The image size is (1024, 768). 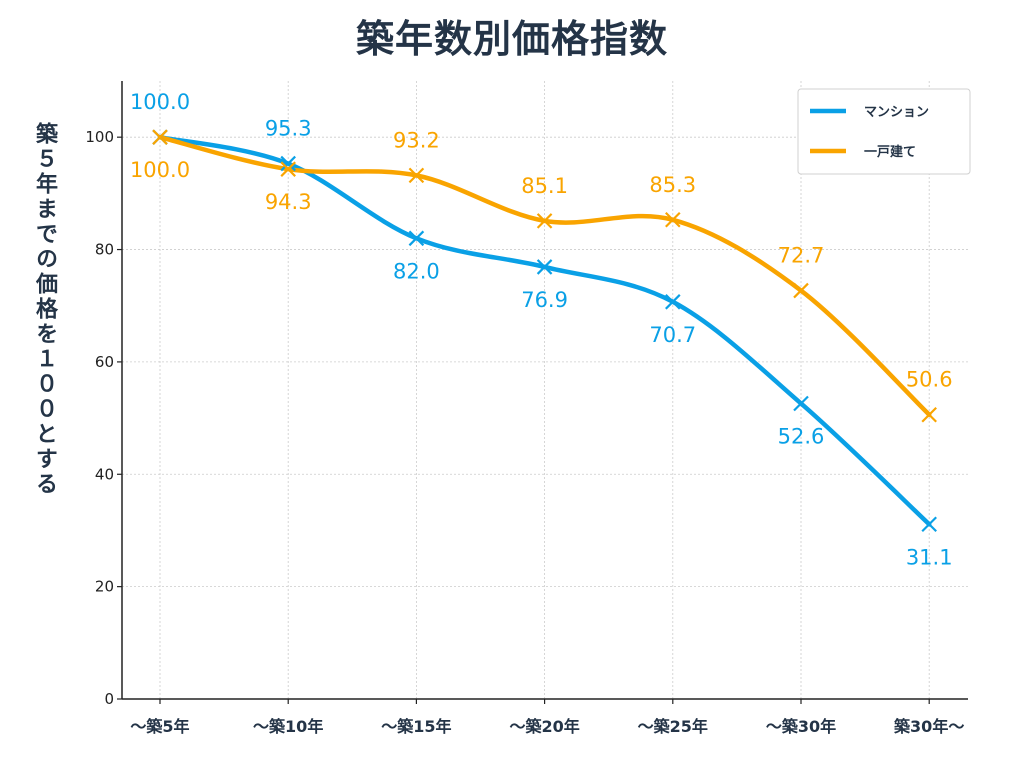 What do you see at coordinates (928, 726) in the screenshot?
I see `x-tick-label: 築30年〜` at bounding box center [928, 726].